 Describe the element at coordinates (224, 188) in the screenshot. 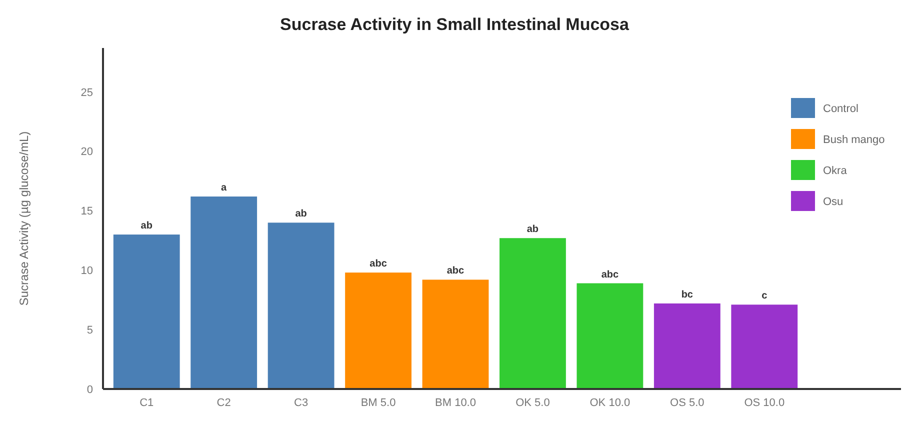

I see `annotation: a` at that location.